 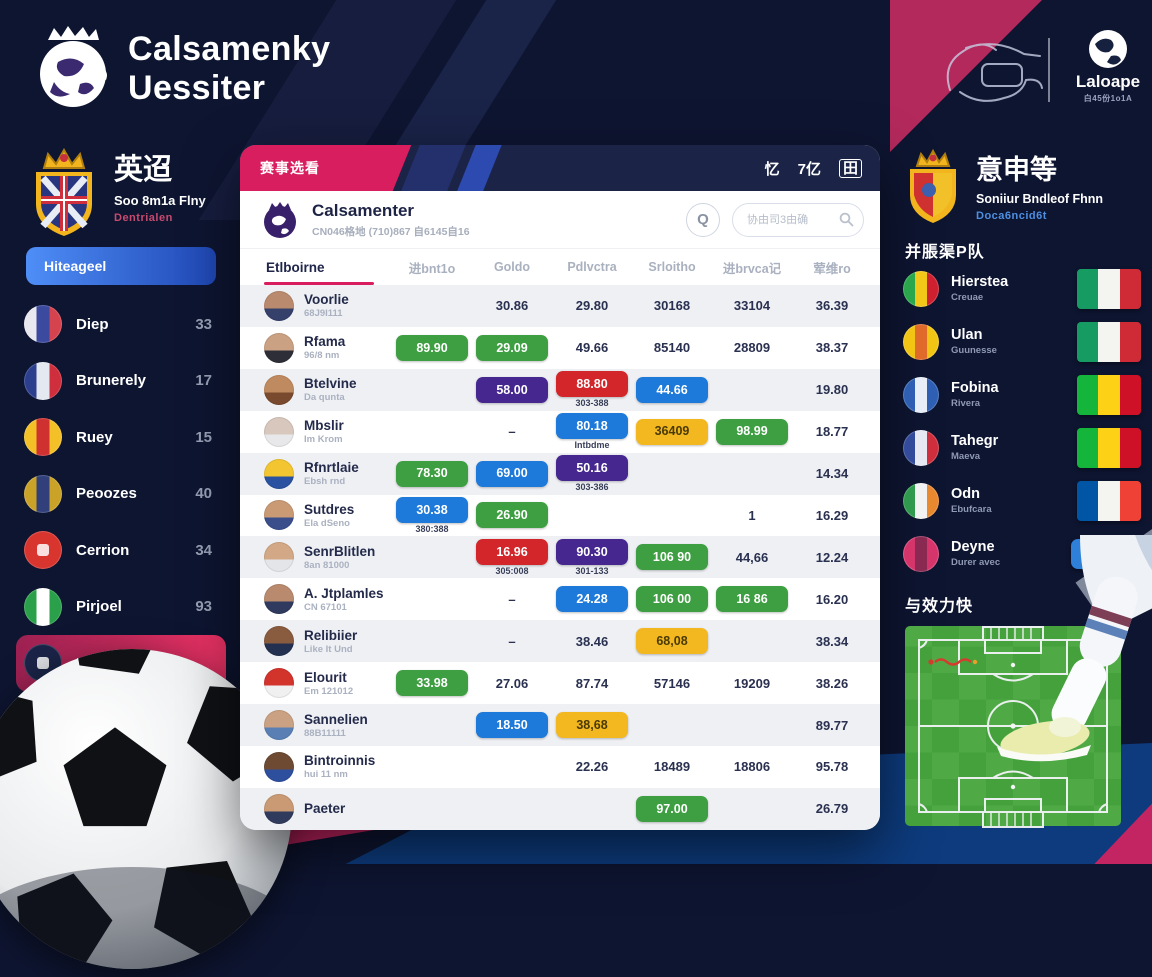 I want to click on table-row: Paeter 97.00 26.79, so click(x=560, y=808).